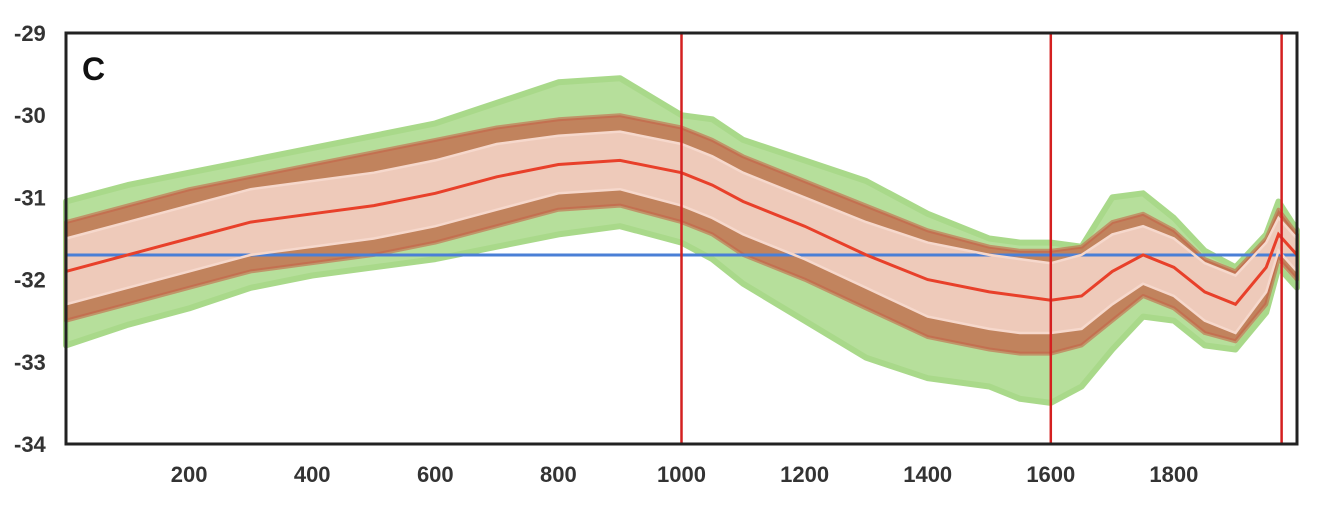 This screenshot has height=509, width=1338. Describe the element at coordinates (681, 474) in the screenshot. I see `x-tick-label: 1000` at that location.